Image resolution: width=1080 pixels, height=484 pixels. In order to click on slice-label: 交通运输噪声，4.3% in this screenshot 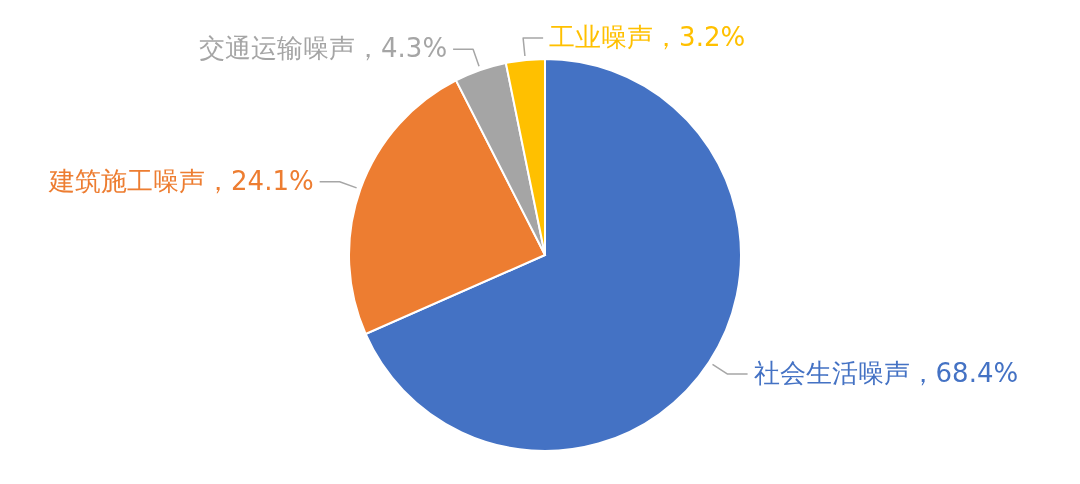, I will do `click(323, 48)`.